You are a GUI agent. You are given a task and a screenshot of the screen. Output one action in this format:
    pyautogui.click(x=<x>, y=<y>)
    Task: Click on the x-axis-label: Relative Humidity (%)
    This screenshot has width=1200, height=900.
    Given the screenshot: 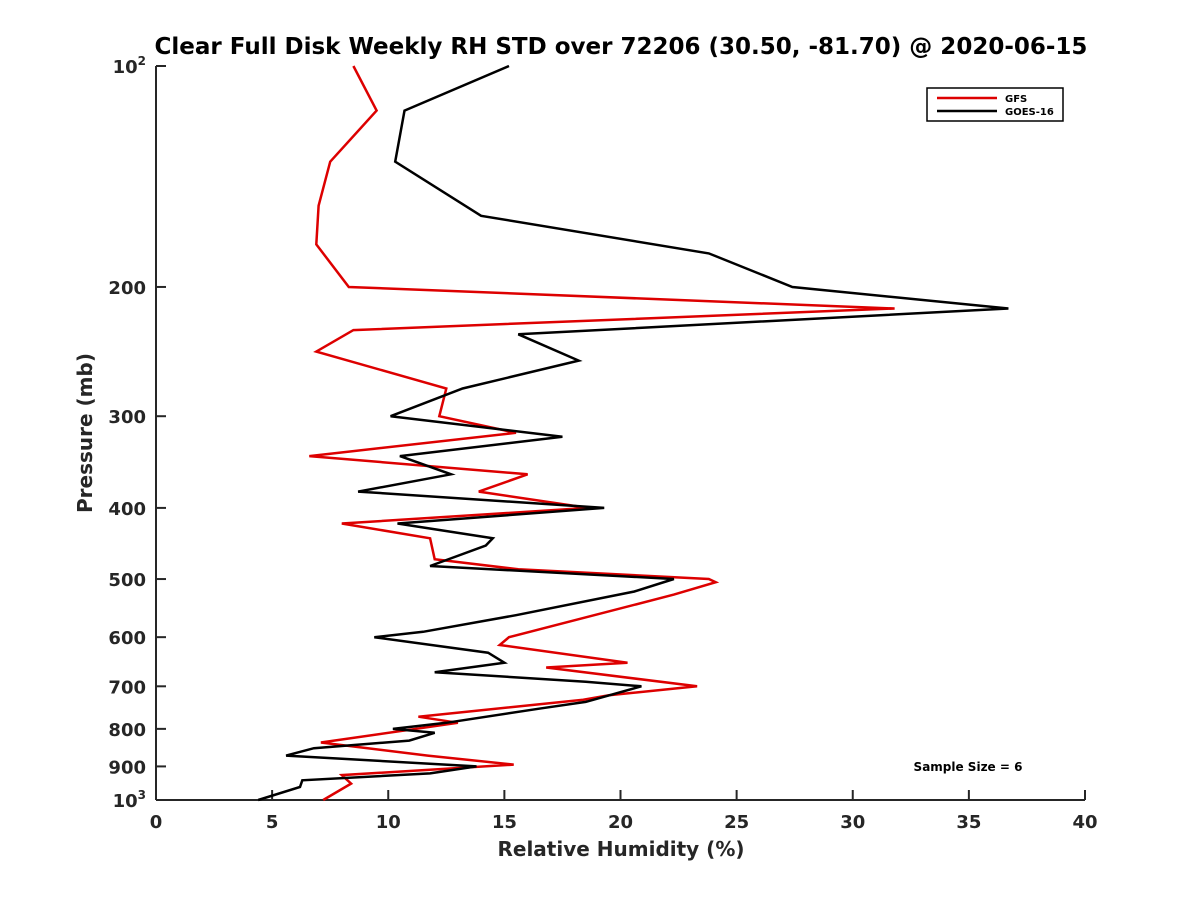 What is the action you would take?
    pyautogui.click(x=620, y=849)
    